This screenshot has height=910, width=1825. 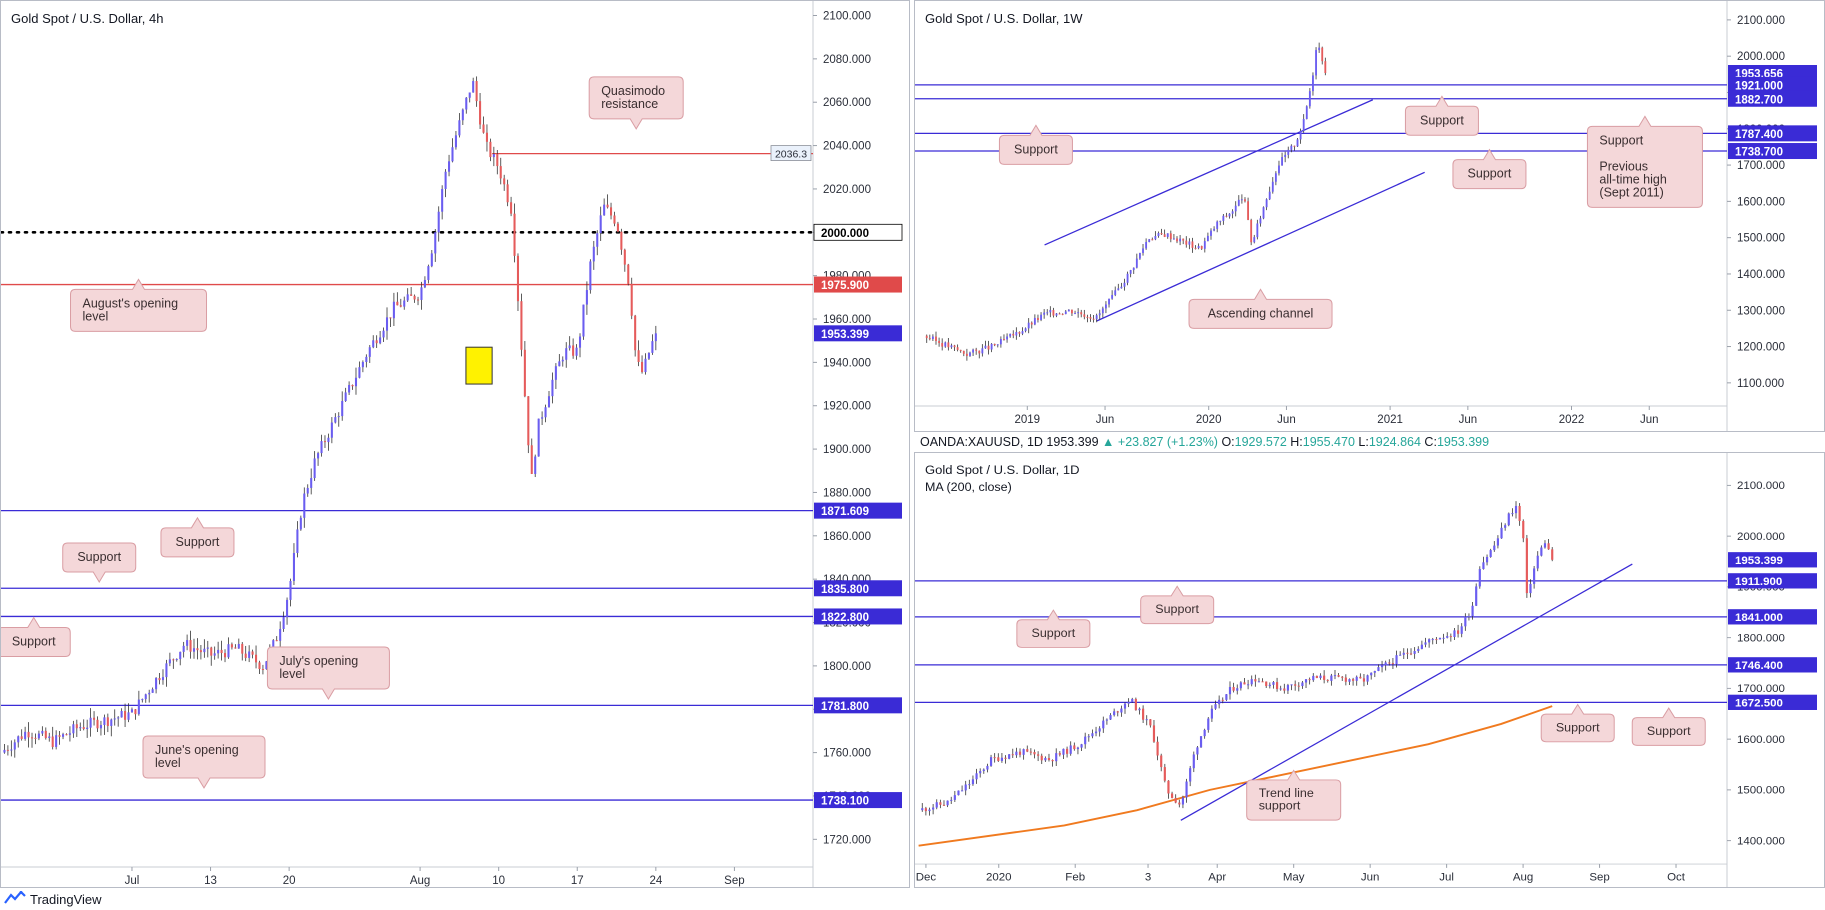 I want to click on level-tag-label: 1921.000, so click(x=1759, y=86).